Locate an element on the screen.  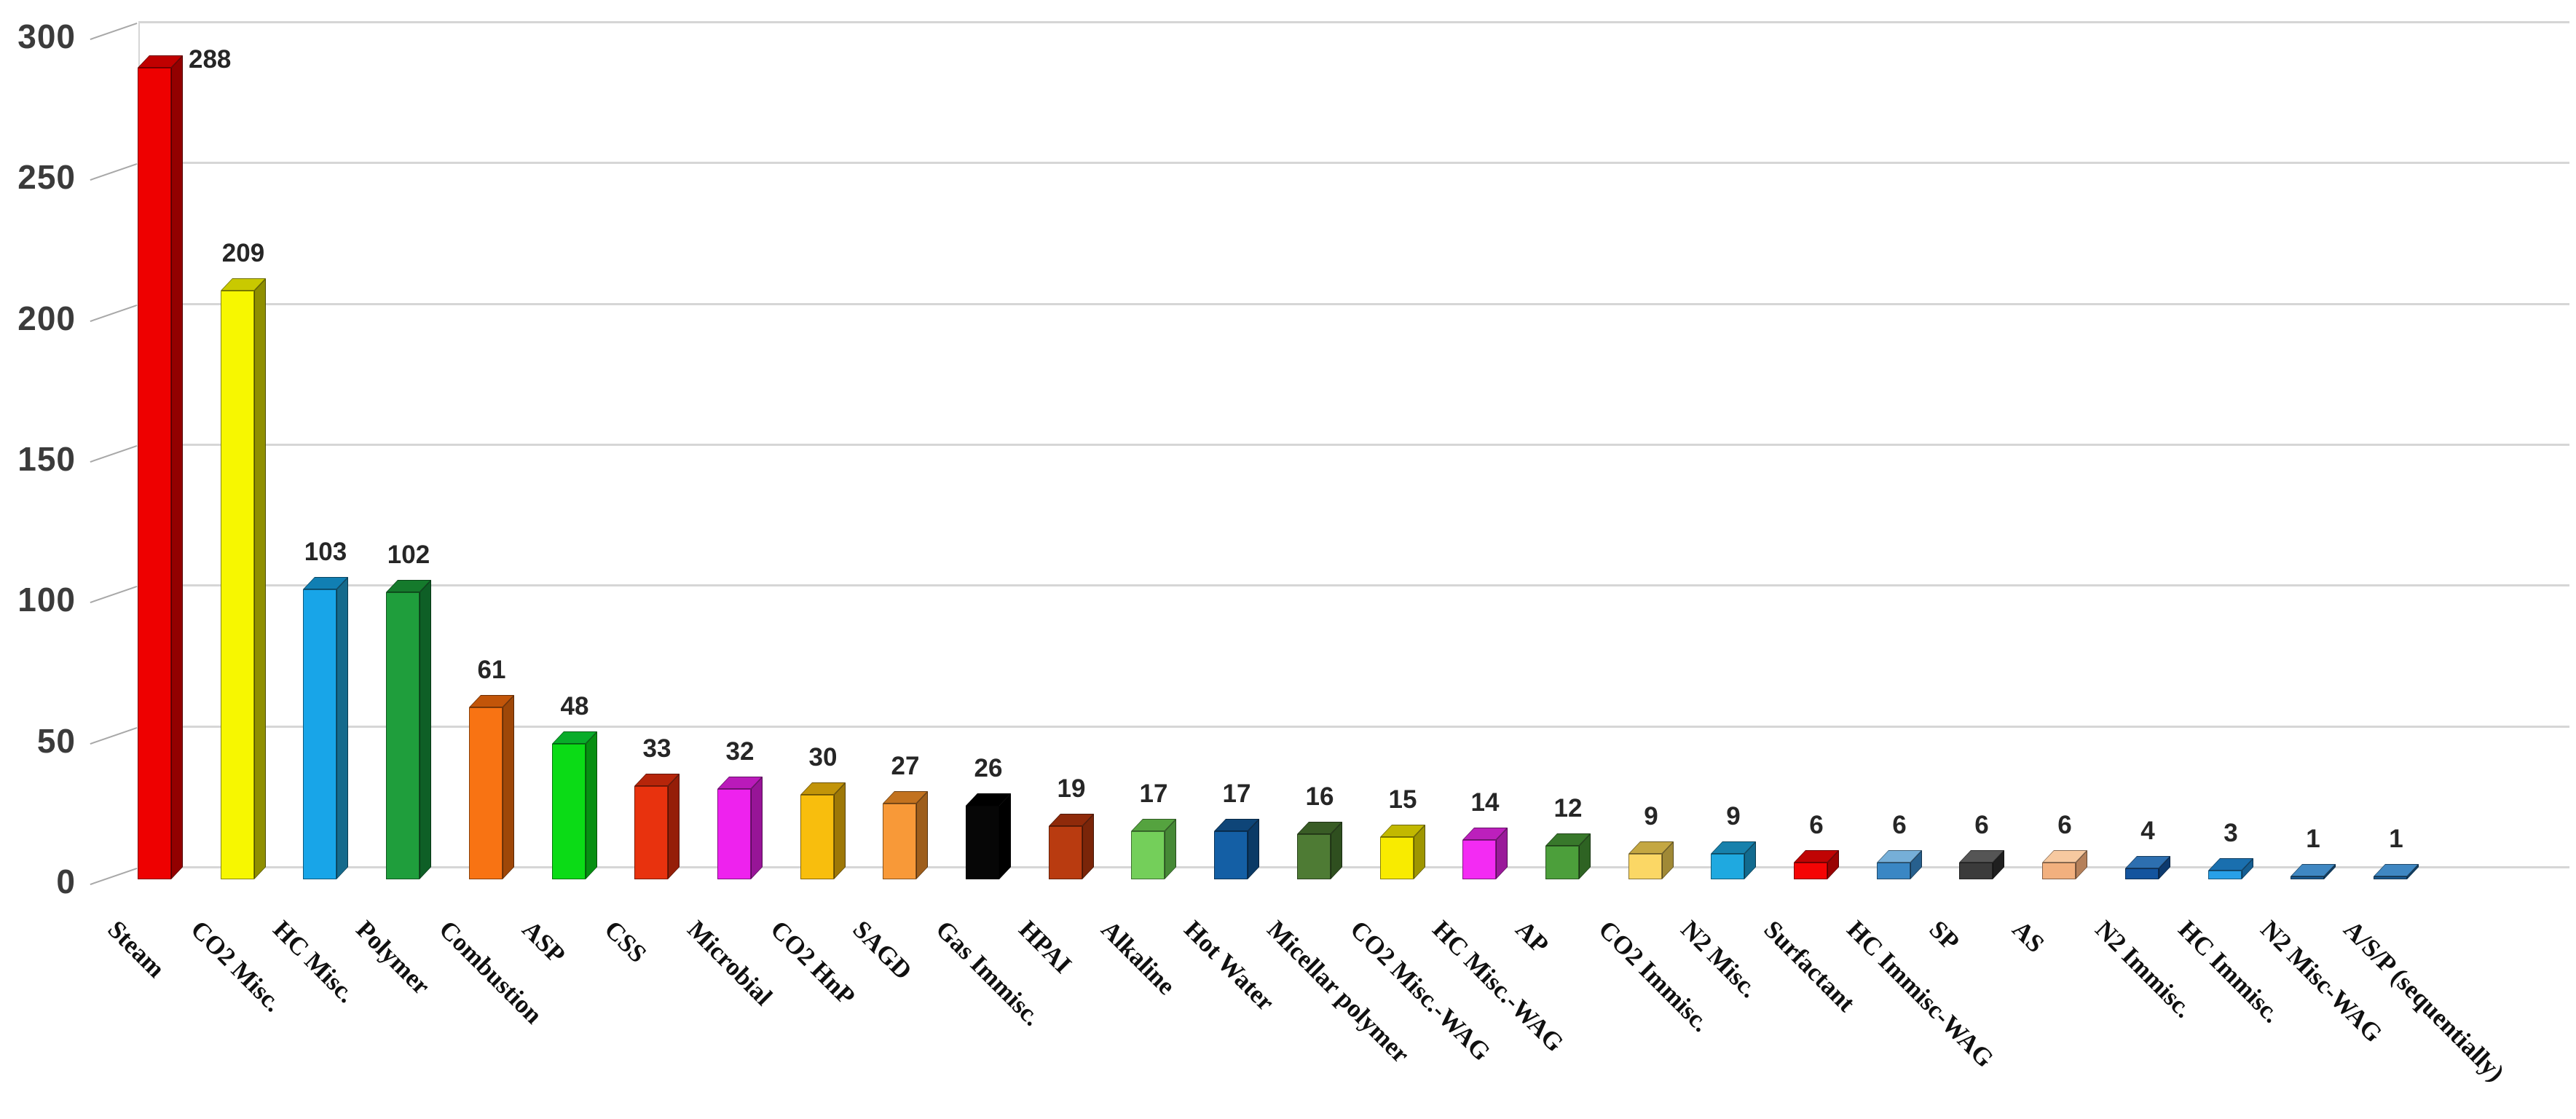
bar-value-label: 209 is located at coordinates (243, 253).